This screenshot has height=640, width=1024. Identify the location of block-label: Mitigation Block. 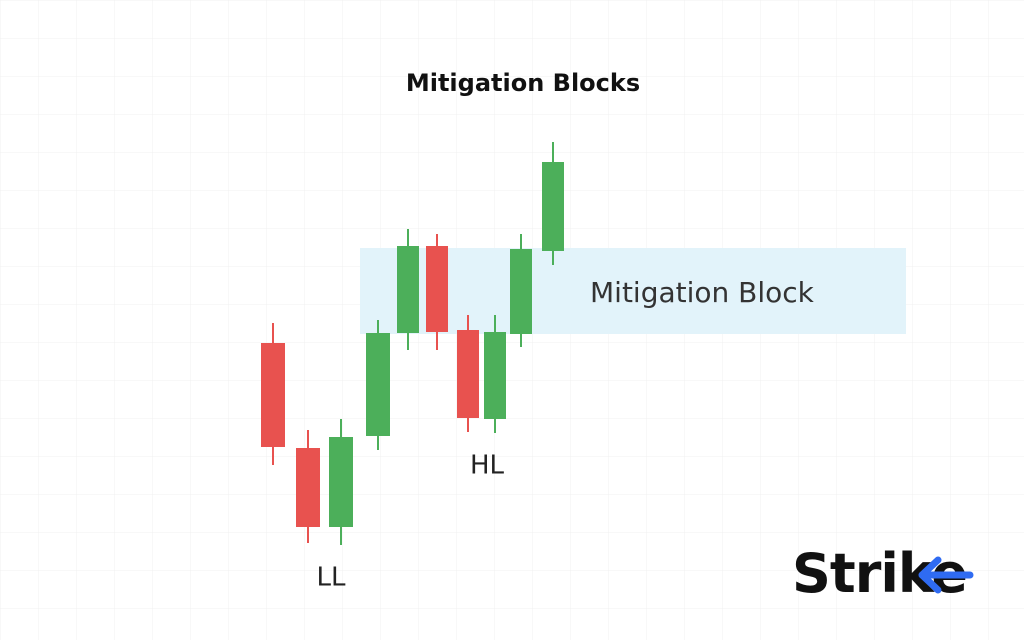
(702, 292).